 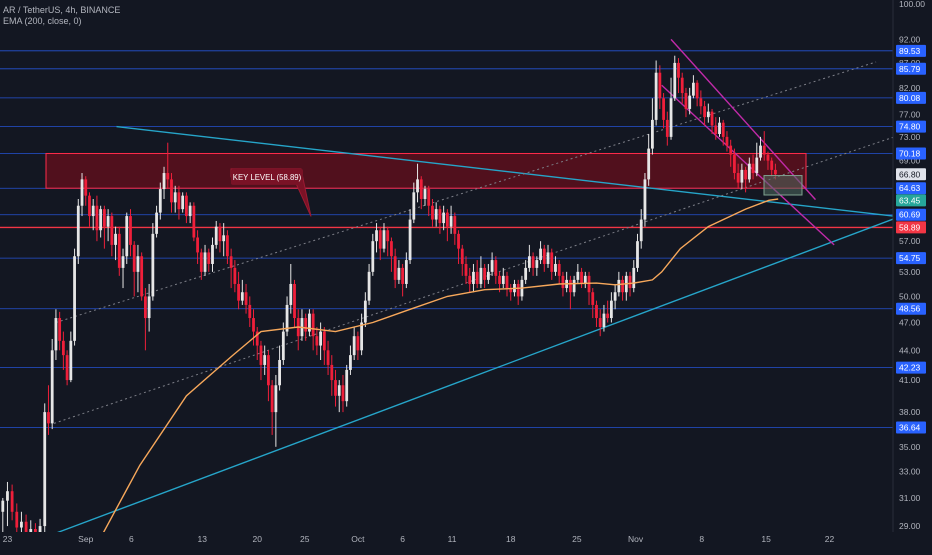 I want to click on price-badge-74.80, so click(x=911, y=126).